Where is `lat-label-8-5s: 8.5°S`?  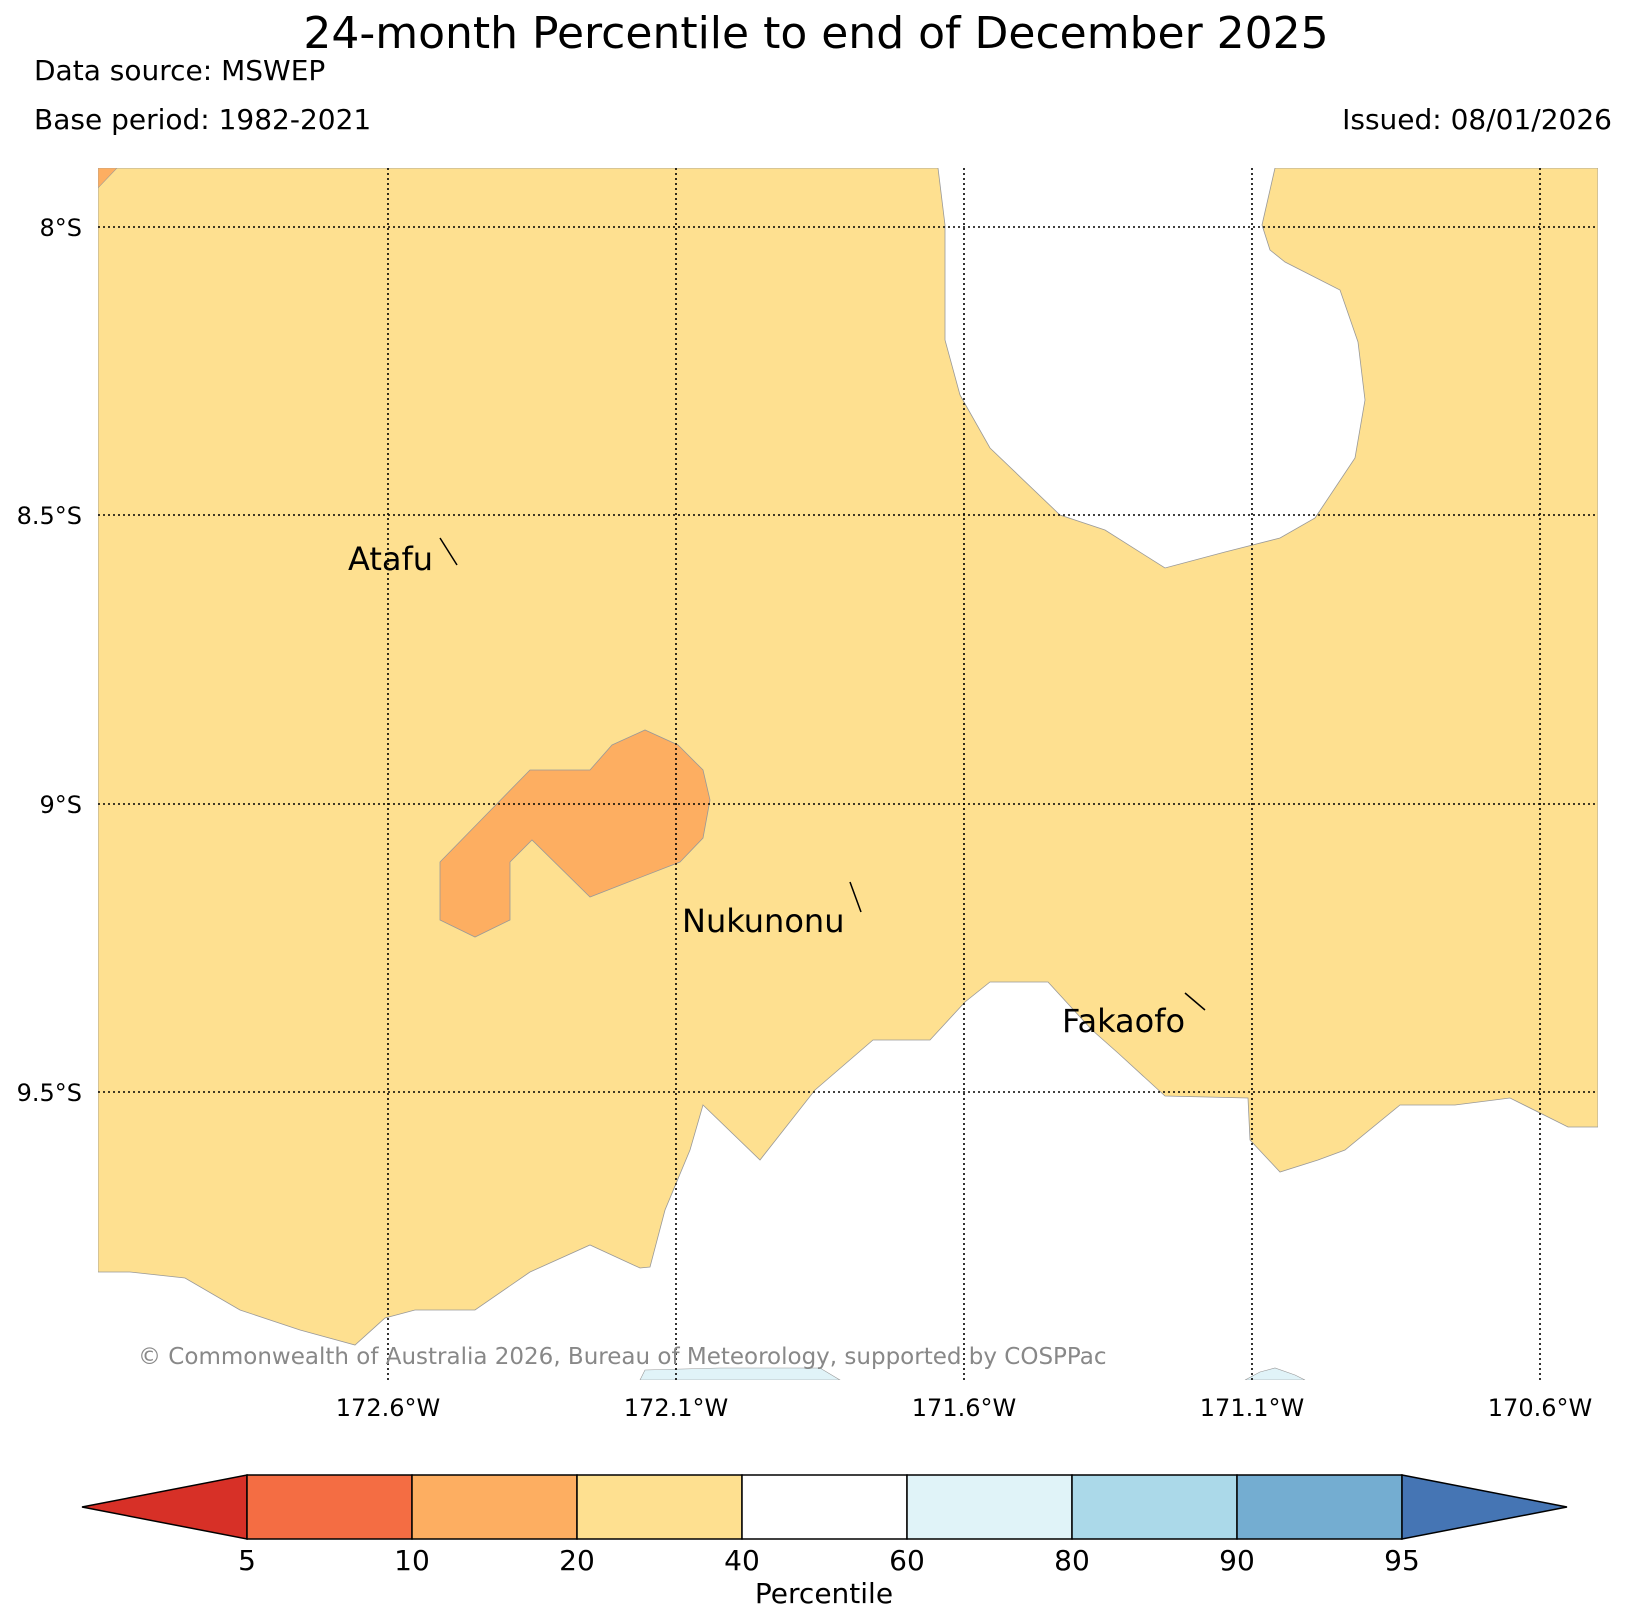
lat-label-8-5s: 8.5°S is located at coordinates (49, 516).